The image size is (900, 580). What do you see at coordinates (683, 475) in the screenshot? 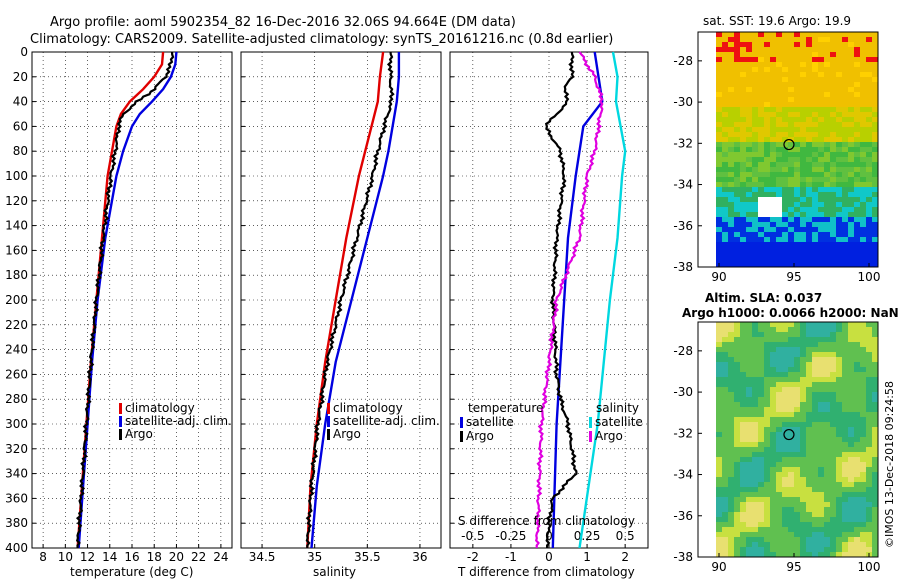
I see `map-y-tick-label: -34` at bounding box center [683, 475].